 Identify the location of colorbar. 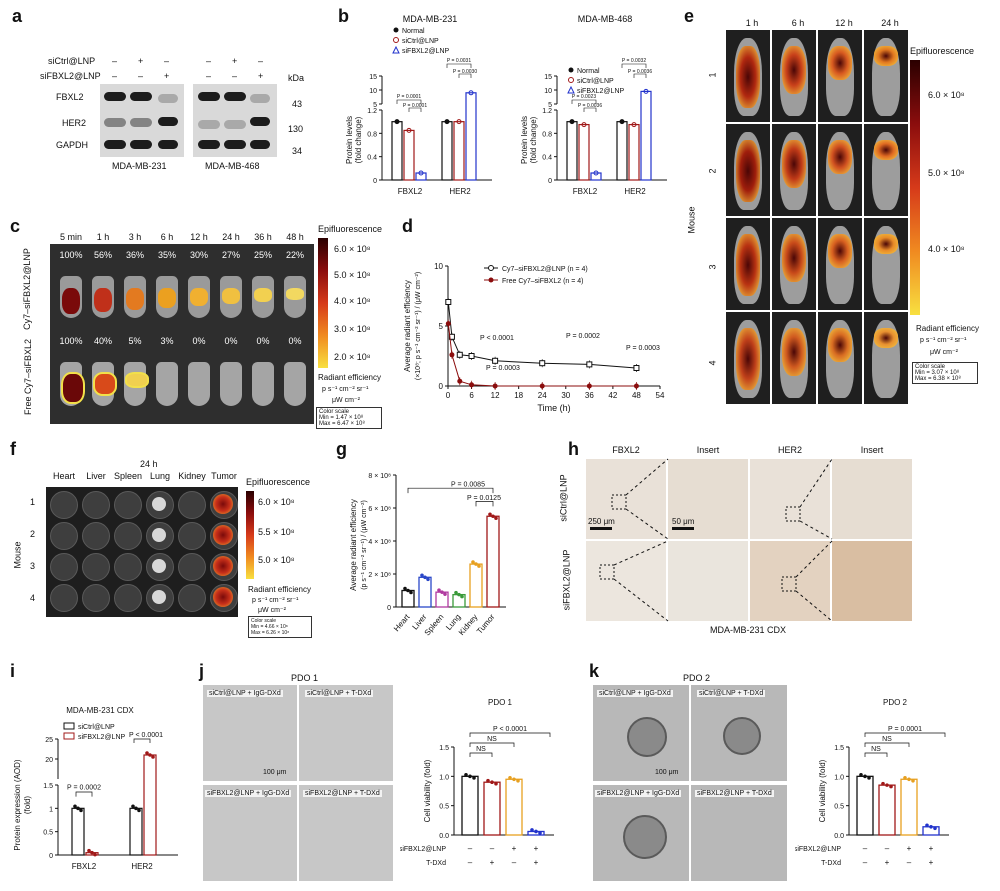
(915, 187).